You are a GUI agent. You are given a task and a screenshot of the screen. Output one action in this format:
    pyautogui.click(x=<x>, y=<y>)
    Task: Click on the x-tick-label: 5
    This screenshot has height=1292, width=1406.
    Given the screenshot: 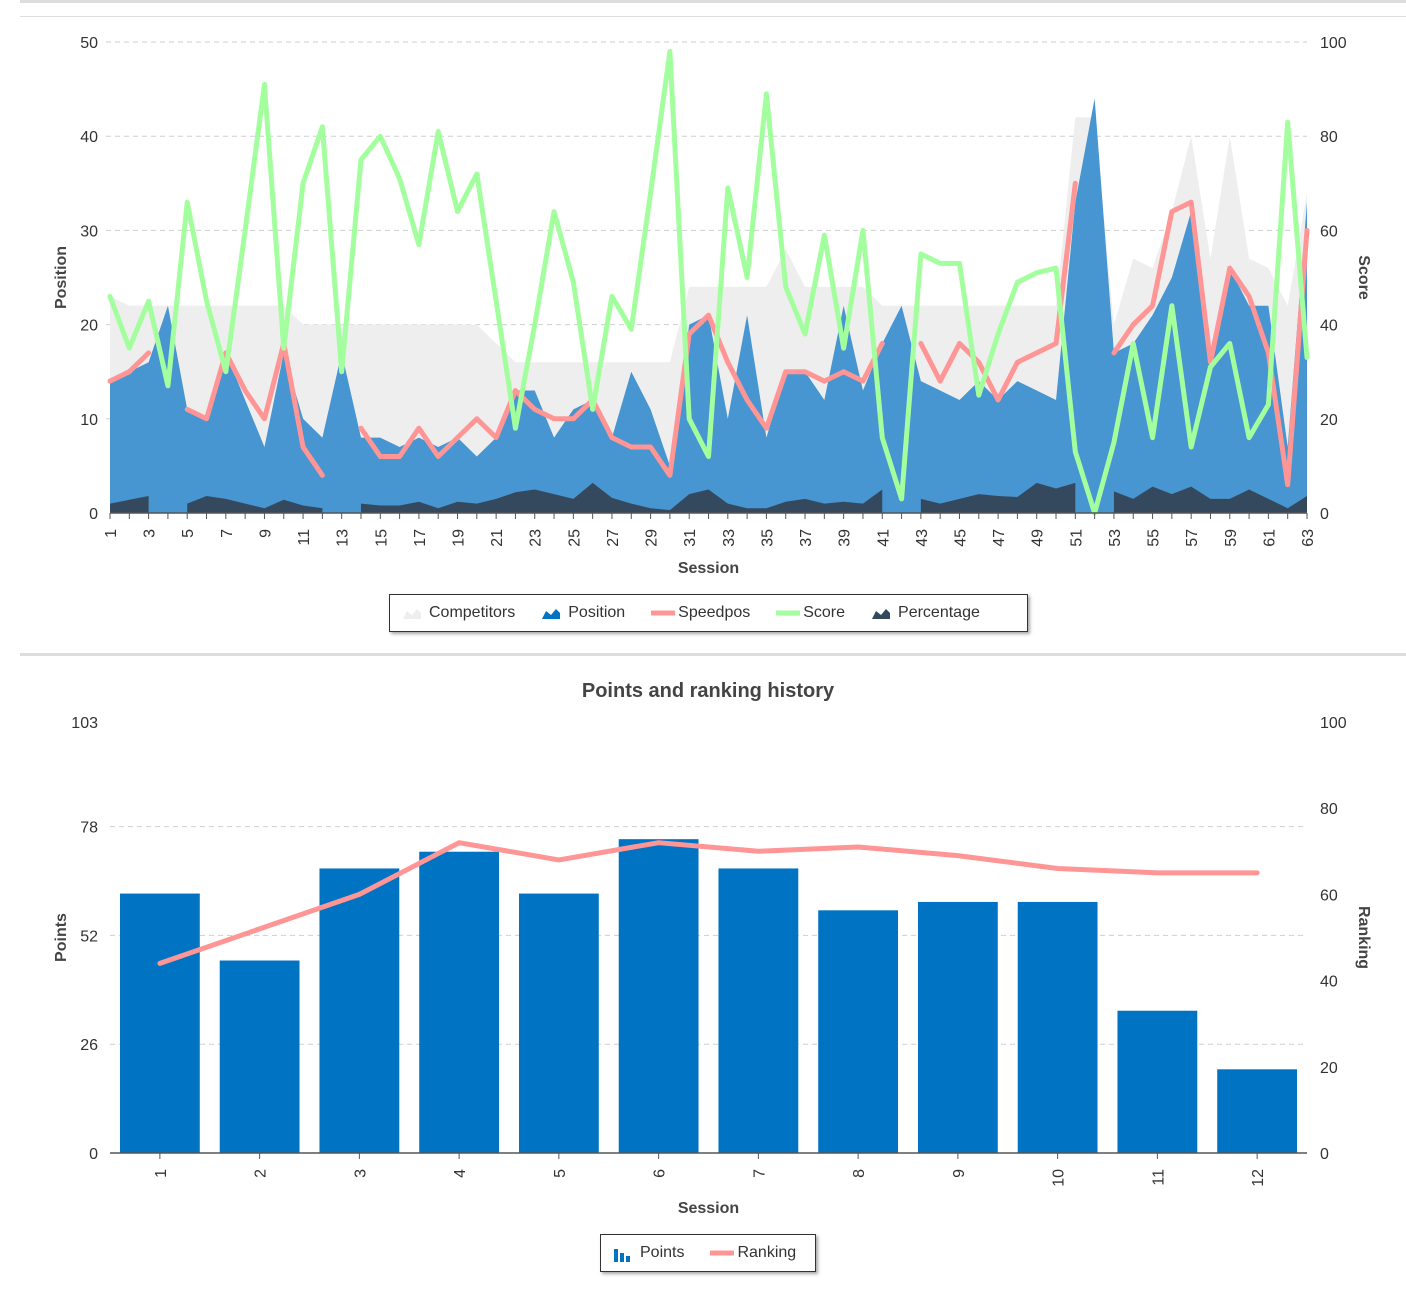 What is the action you would take?
    pyautogui.click(x=188, y=533)
    